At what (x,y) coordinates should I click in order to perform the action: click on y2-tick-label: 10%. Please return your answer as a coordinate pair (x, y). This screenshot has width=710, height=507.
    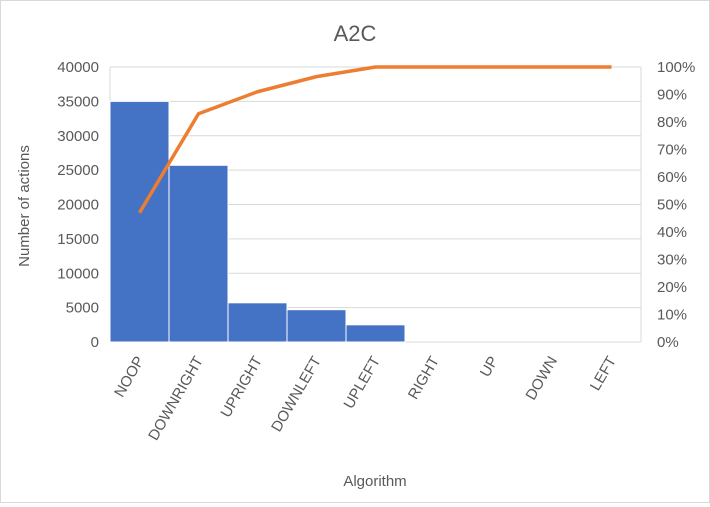
    Looking at the image, I should click on (672, 315).